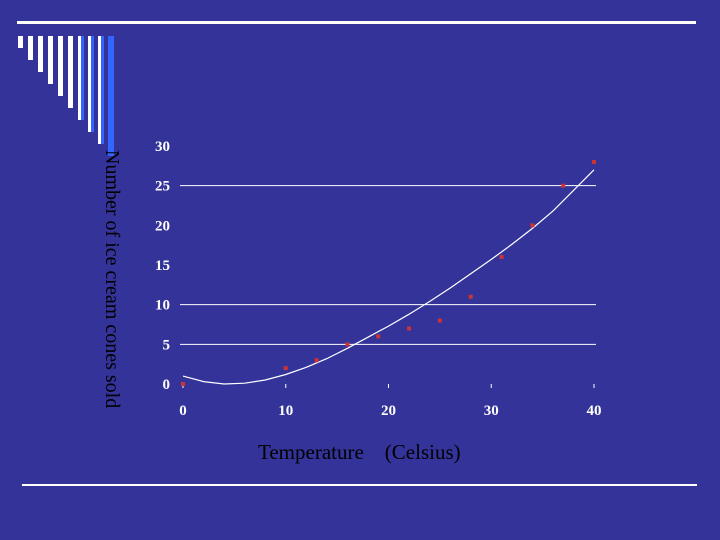 This screenshot has height=540, width=720. I want to click on x-tick-label: 30, so click(491, 411).